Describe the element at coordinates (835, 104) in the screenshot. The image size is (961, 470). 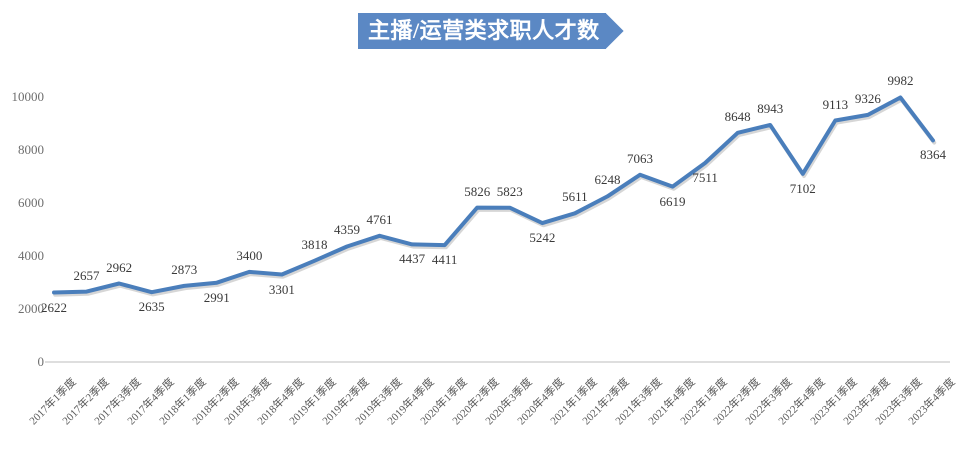
I see `data-point-label: 9113` at that location.